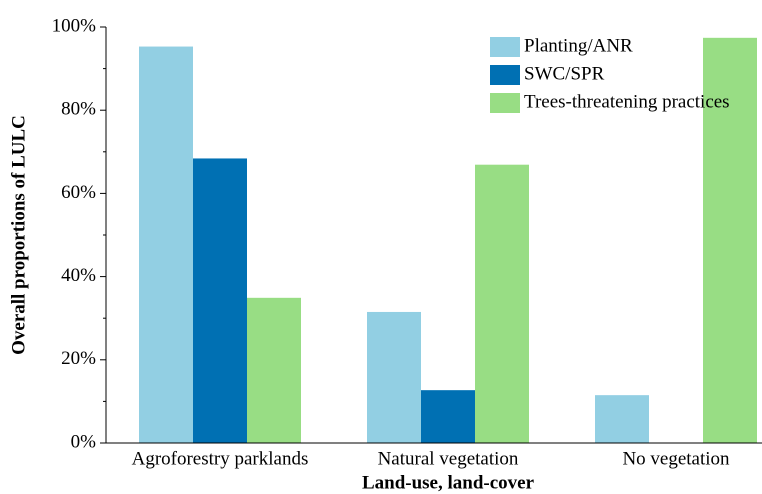  Describe the element at coordinates (578, 45) in the screenshot. I see `legend-label: Planting/ANR` at that location.